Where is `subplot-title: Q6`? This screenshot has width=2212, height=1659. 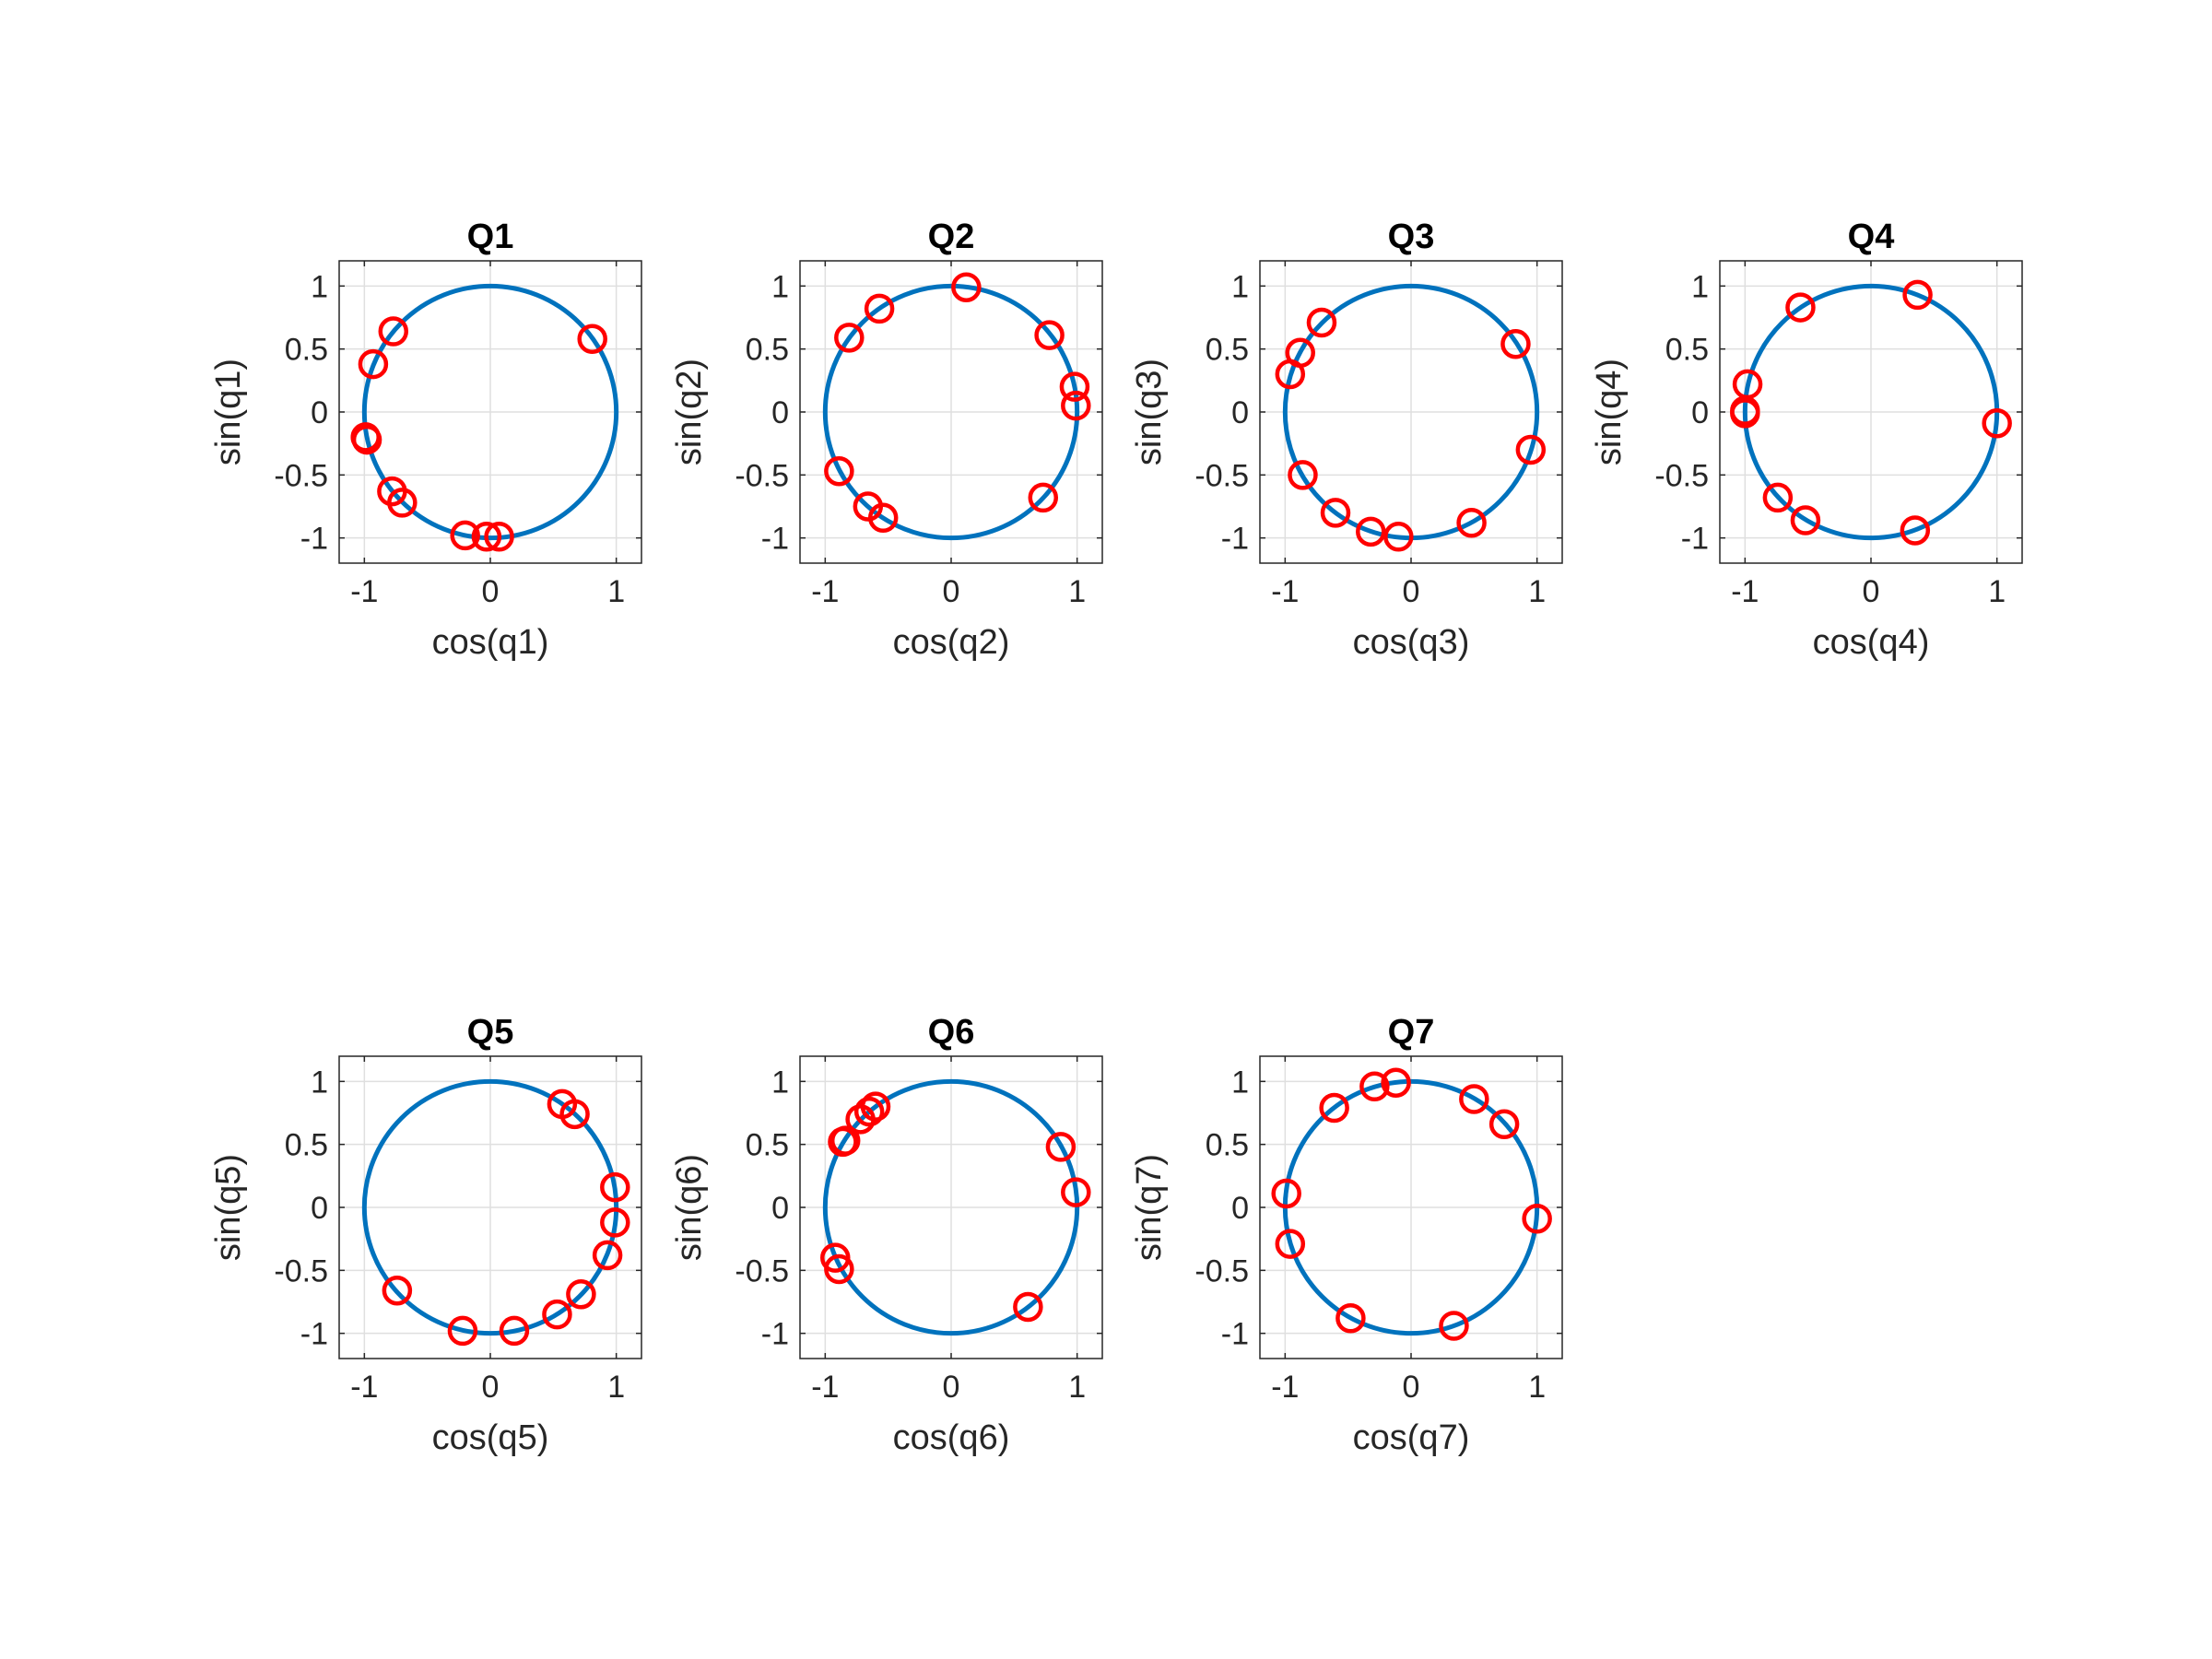
subplot-title: Q6 is located at coordinates (951, 1032).